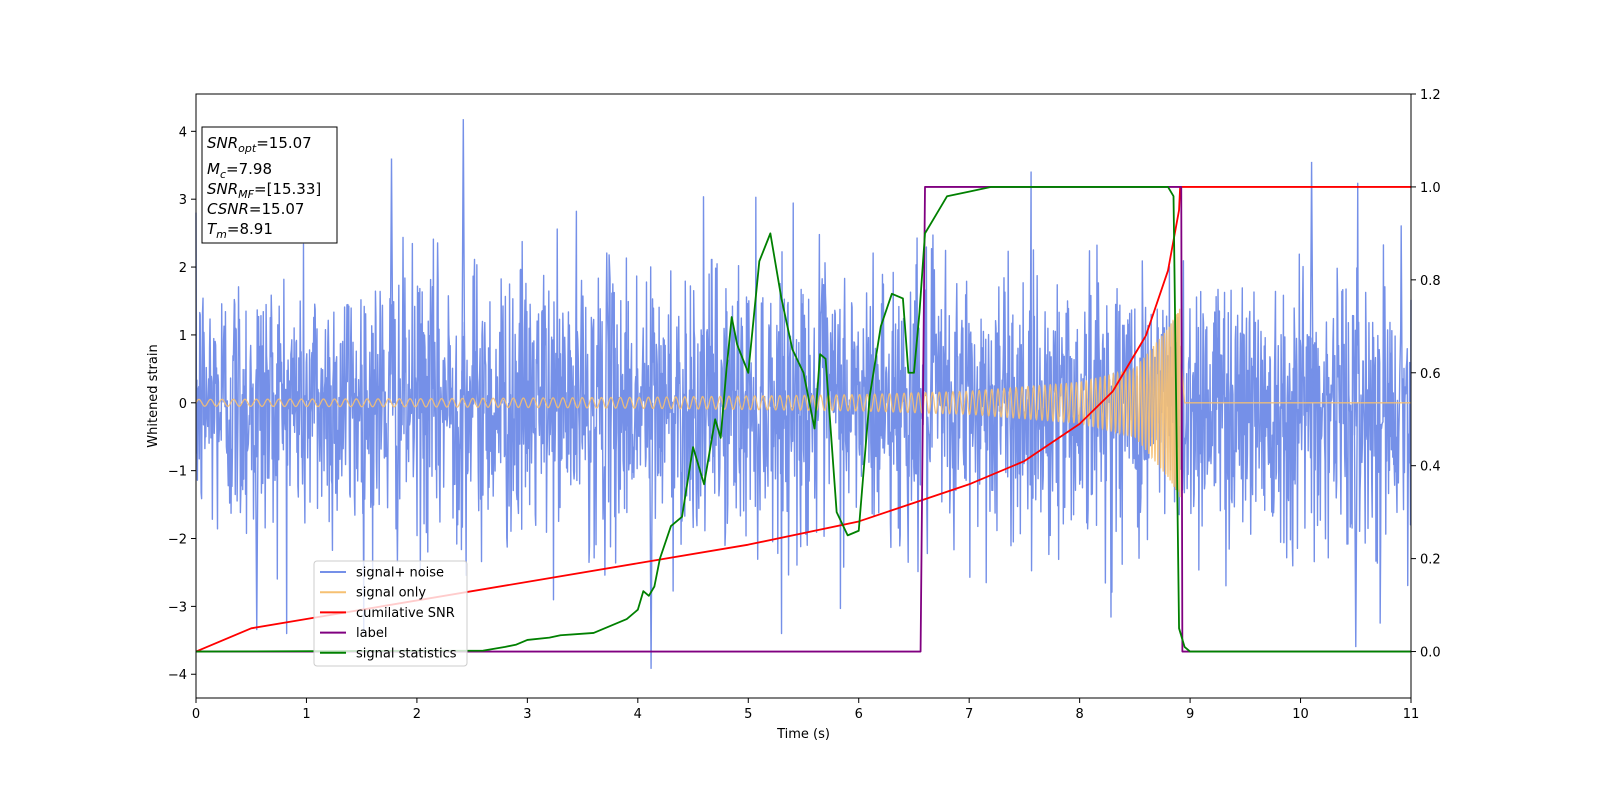 Image resolution: width=1600 pixels, height=800 pixels. Describe the element at coordinates (1430, 281) in the screenshot. I see `y-right-tick-label: 0.8` at that location.